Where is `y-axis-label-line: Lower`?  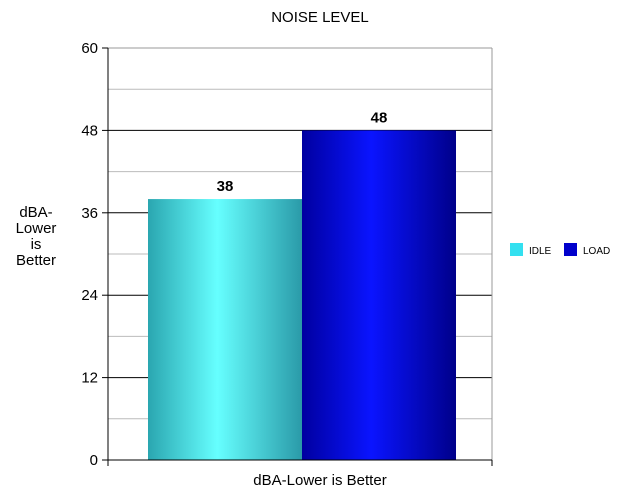
y-axis-label-line: Lower is located at coordinates (36, 228).